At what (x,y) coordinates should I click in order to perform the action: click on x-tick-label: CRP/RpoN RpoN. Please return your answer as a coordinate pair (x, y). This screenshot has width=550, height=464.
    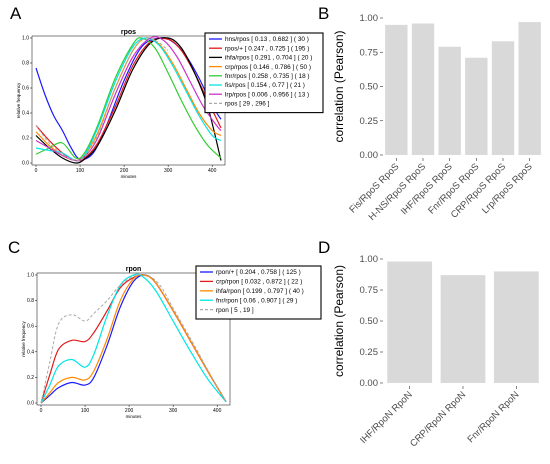
    Looking at the image, I should click on (438, 419).